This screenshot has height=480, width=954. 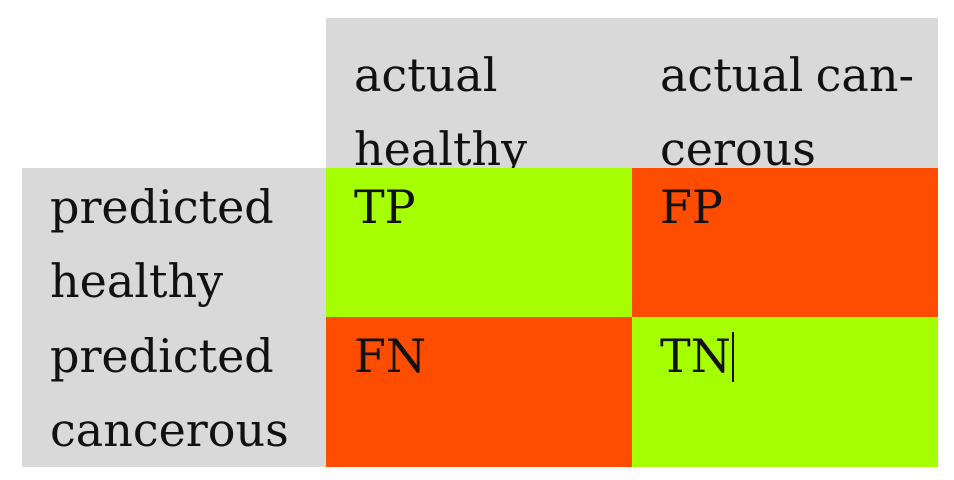 I want to click on header-text-line: cerous, so click(x=738, y=149).